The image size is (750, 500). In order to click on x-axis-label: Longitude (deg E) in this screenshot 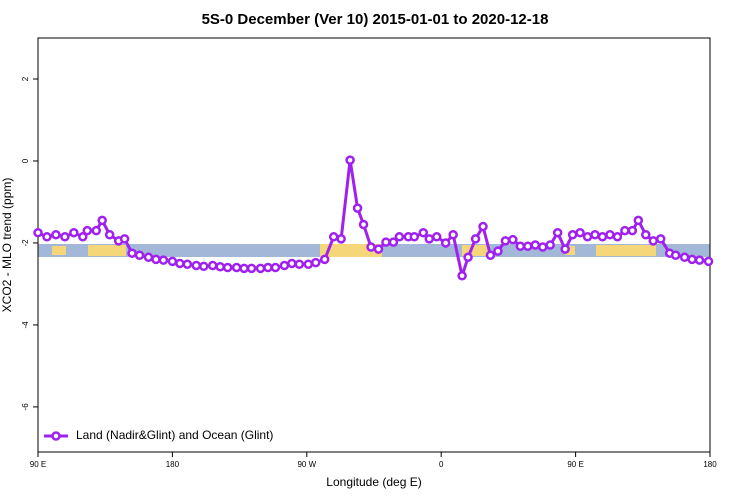, I will do `click(373, 482)`.